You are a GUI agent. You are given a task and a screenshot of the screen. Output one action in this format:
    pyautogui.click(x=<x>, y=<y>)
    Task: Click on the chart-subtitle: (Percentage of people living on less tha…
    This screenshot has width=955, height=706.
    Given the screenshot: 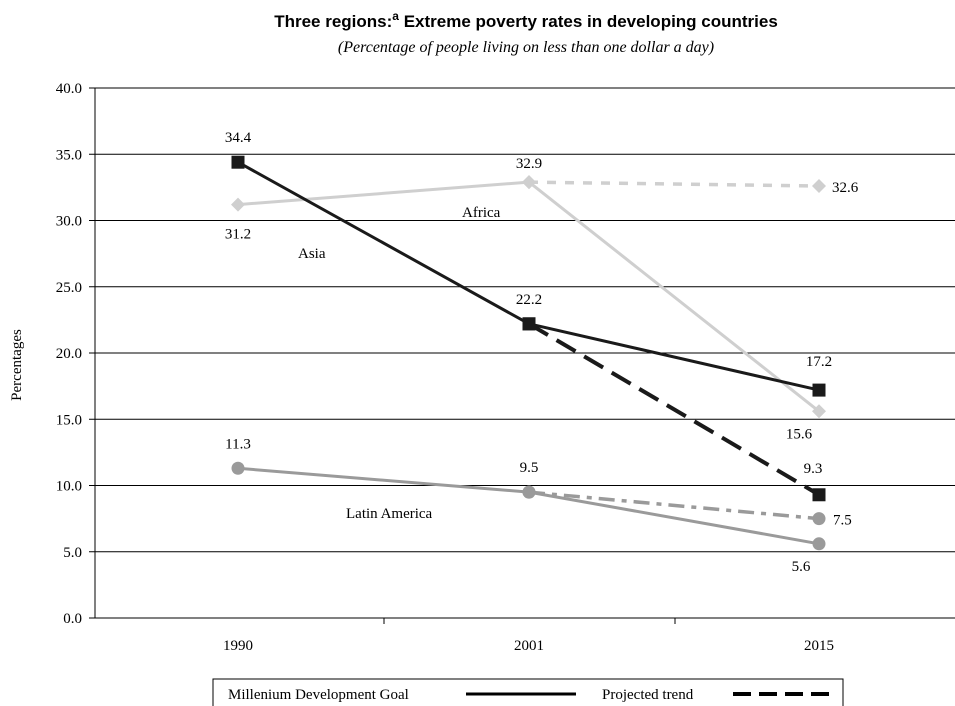 What is the action you would take?
    pyautogui.click(x=526, y=47)
    